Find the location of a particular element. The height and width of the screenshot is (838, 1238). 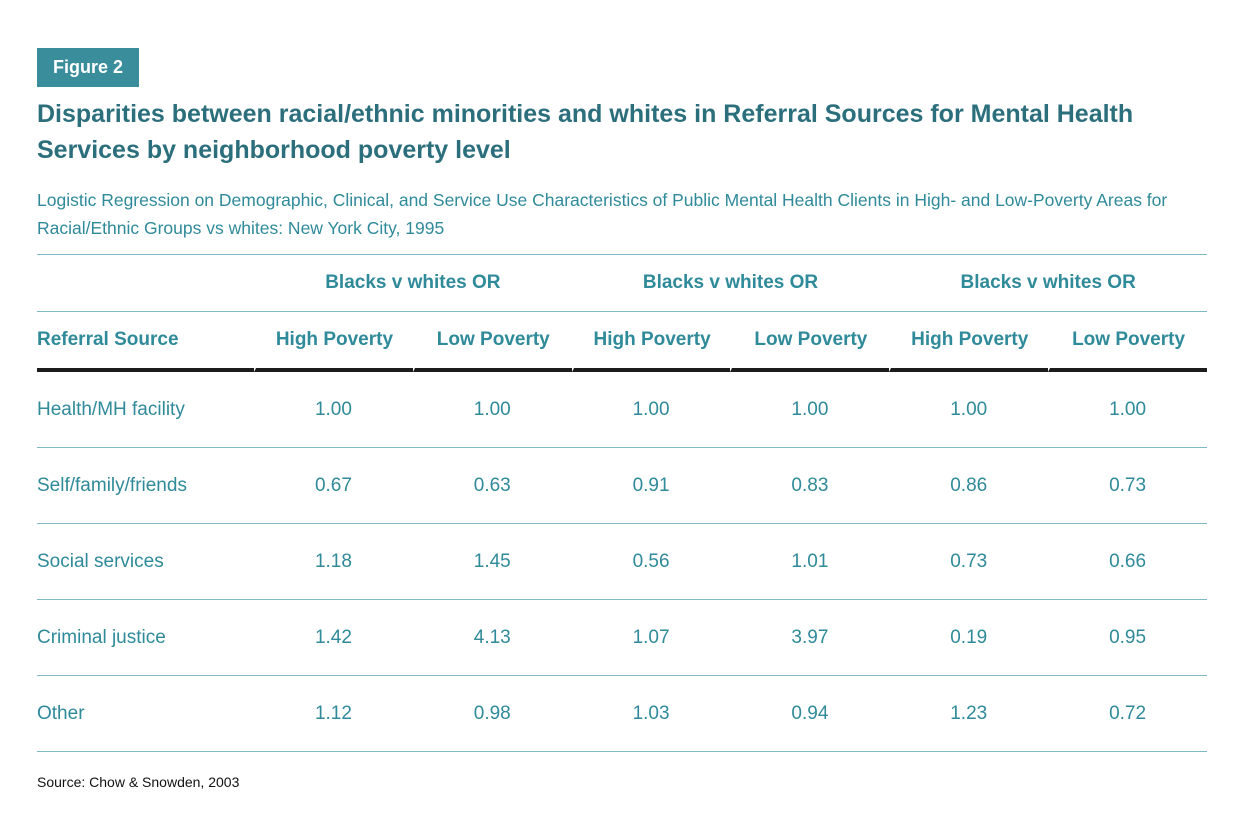

table-row: Other 1.12 0.98 1.03 0.94 1.23 0.72 is located at coordinates (622, 714).